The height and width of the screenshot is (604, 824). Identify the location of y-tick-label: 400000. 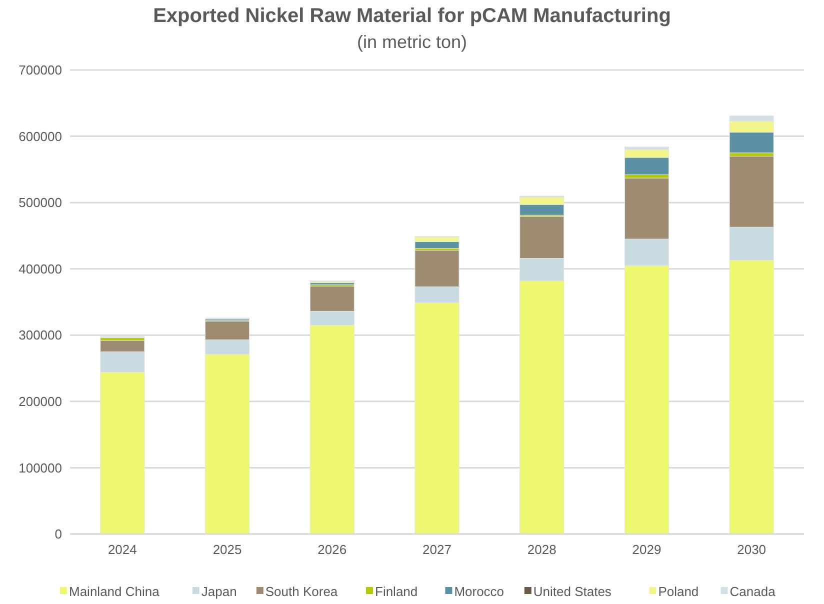
(40, 268).